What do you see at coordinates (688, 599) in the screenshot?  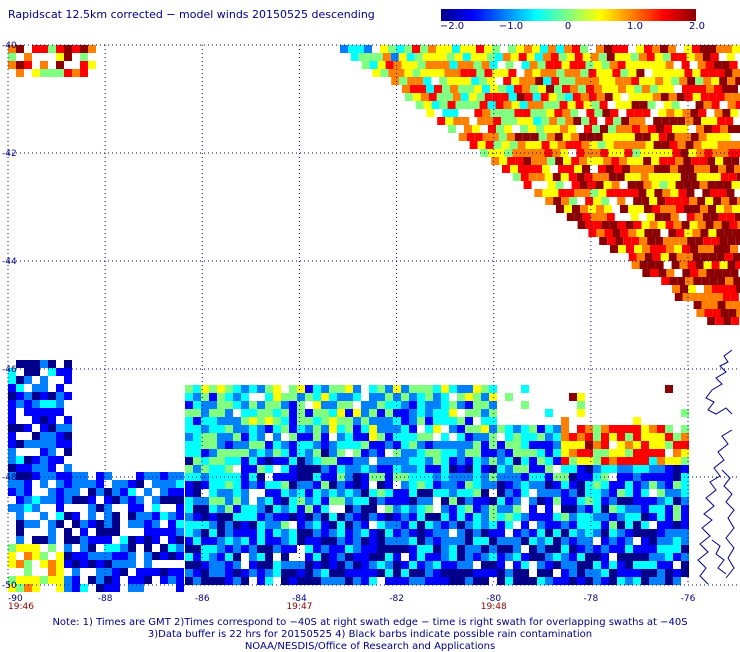 I see `lon-tick-label: -76` at bounding box center [688, 599].